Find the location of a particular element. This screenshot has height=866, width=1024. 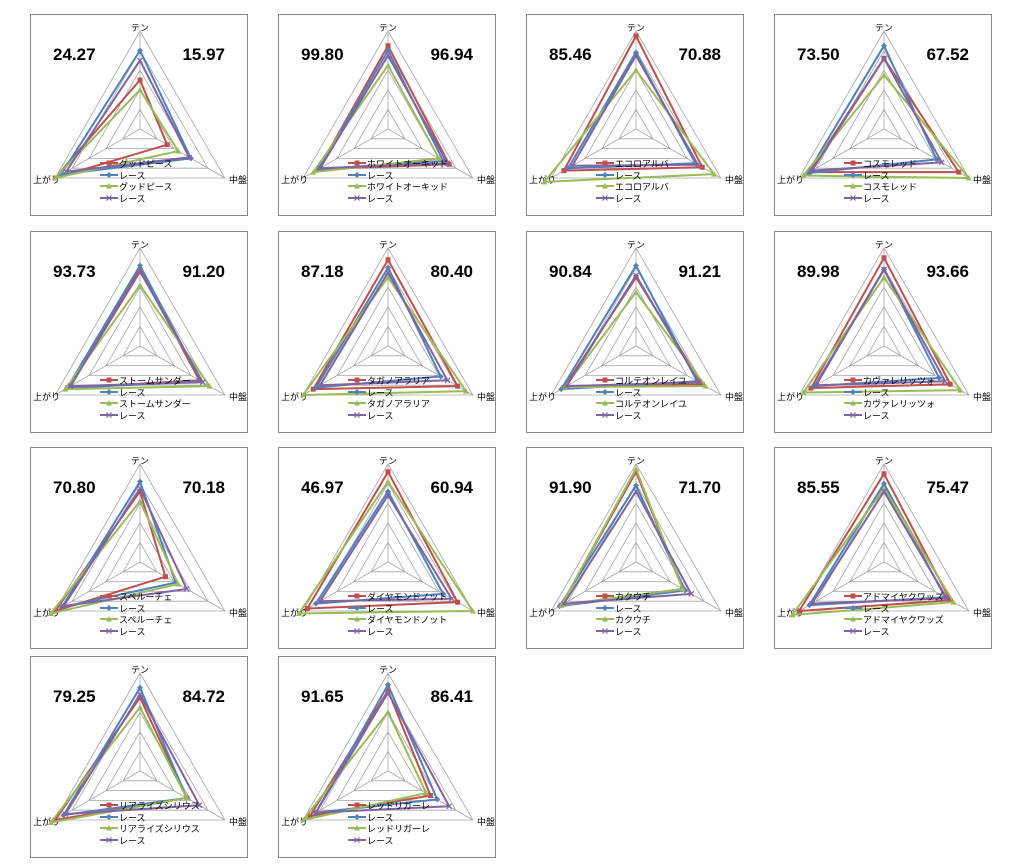

score-left: 90.84 is located at coordinates (570, 272).